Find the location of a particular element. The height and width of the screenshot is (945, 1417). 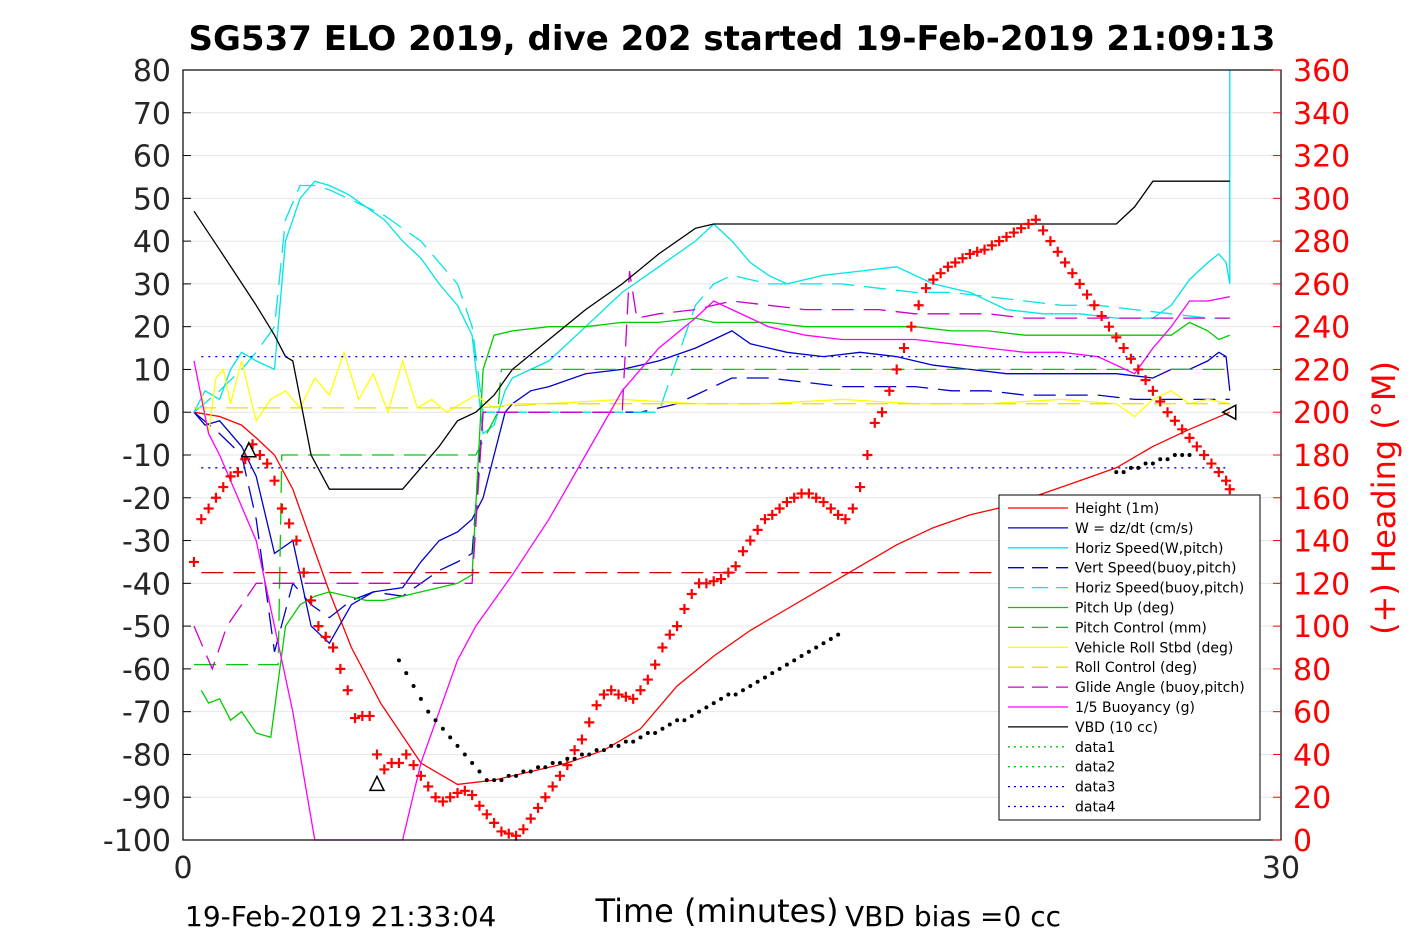

y-tick-label: 80 is located at coordinates (152, 71).